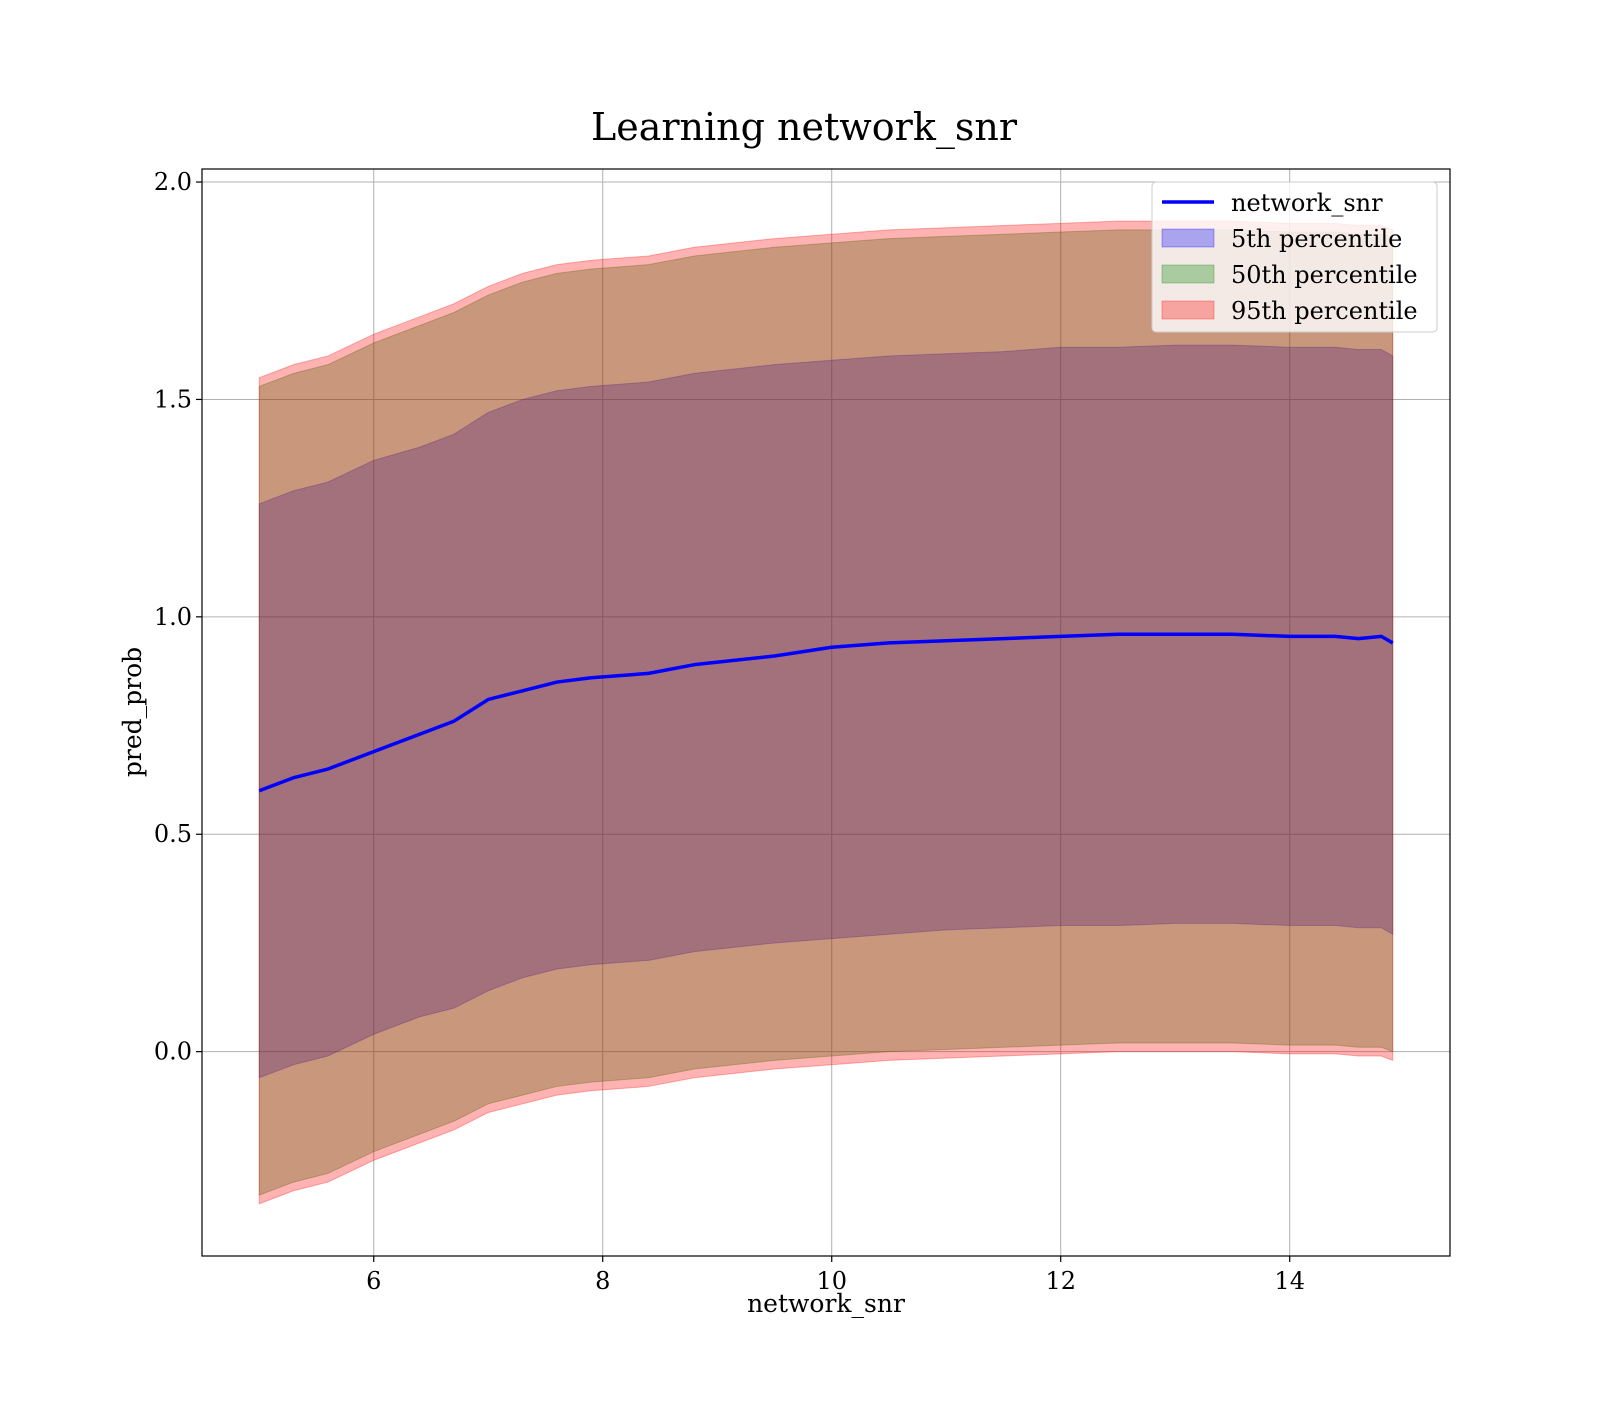 Image resolution: width=1600 pixels, height=1404 pixels. I want to click on y-tick-label: 2.0, so click(173, 182).